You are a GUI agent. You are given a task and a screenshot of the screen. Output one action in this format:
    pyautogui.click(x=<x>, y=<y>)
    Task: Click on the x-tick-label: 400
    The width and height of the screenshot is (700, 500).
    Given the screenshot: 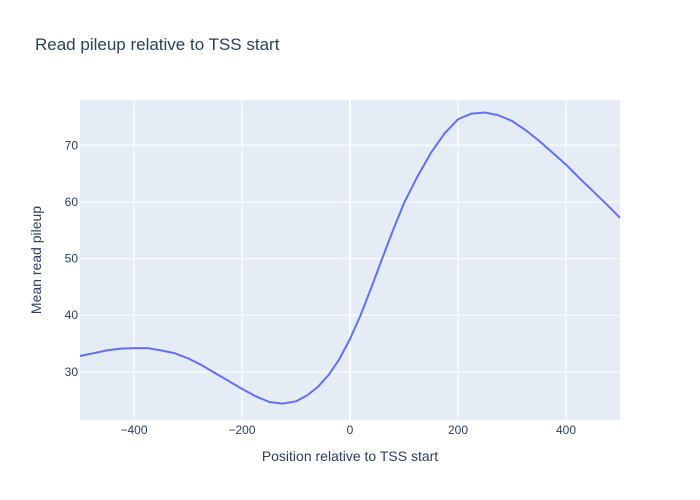 What is the action you would take?
    pyautogui.click(x=566, y=430)
    